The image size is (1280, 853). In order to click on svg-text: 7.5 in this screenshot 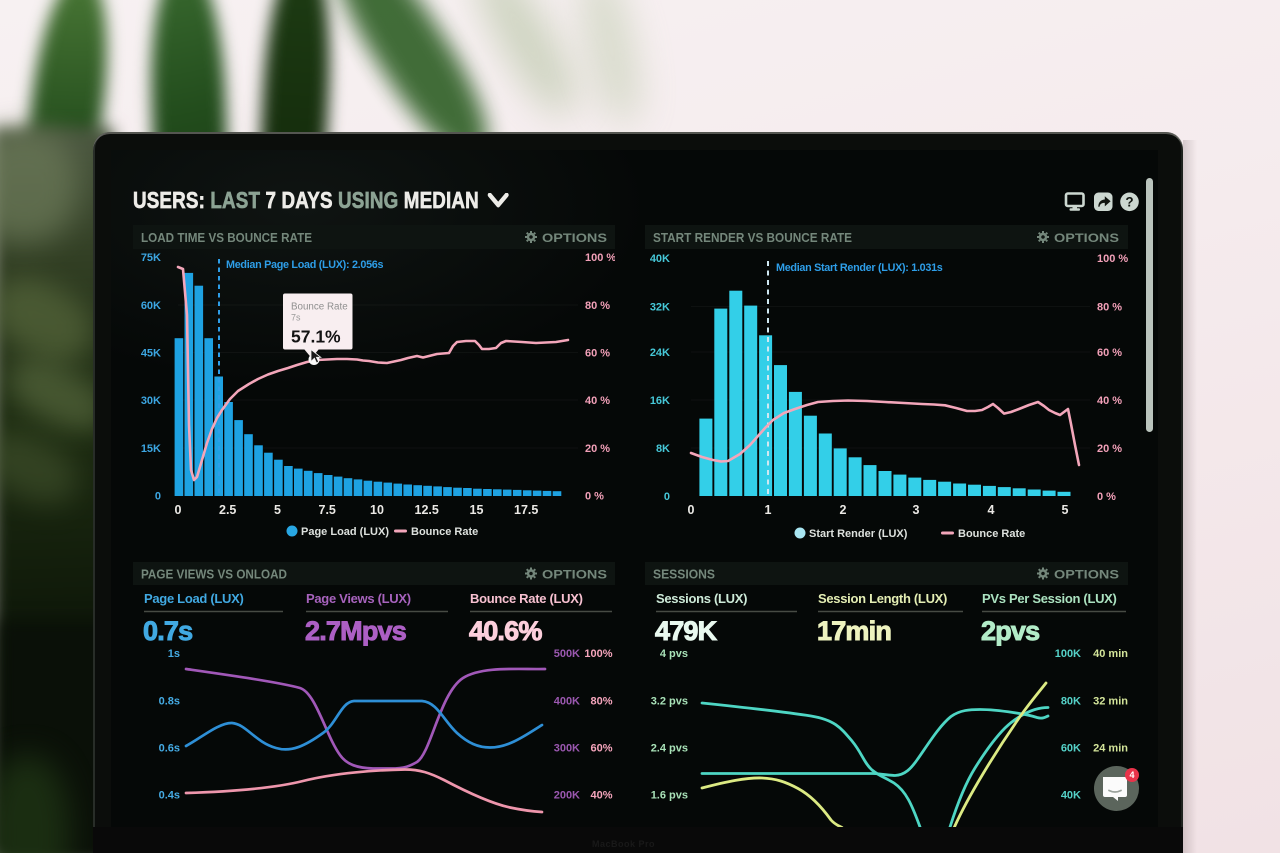, I will do `click(327, 510)`.